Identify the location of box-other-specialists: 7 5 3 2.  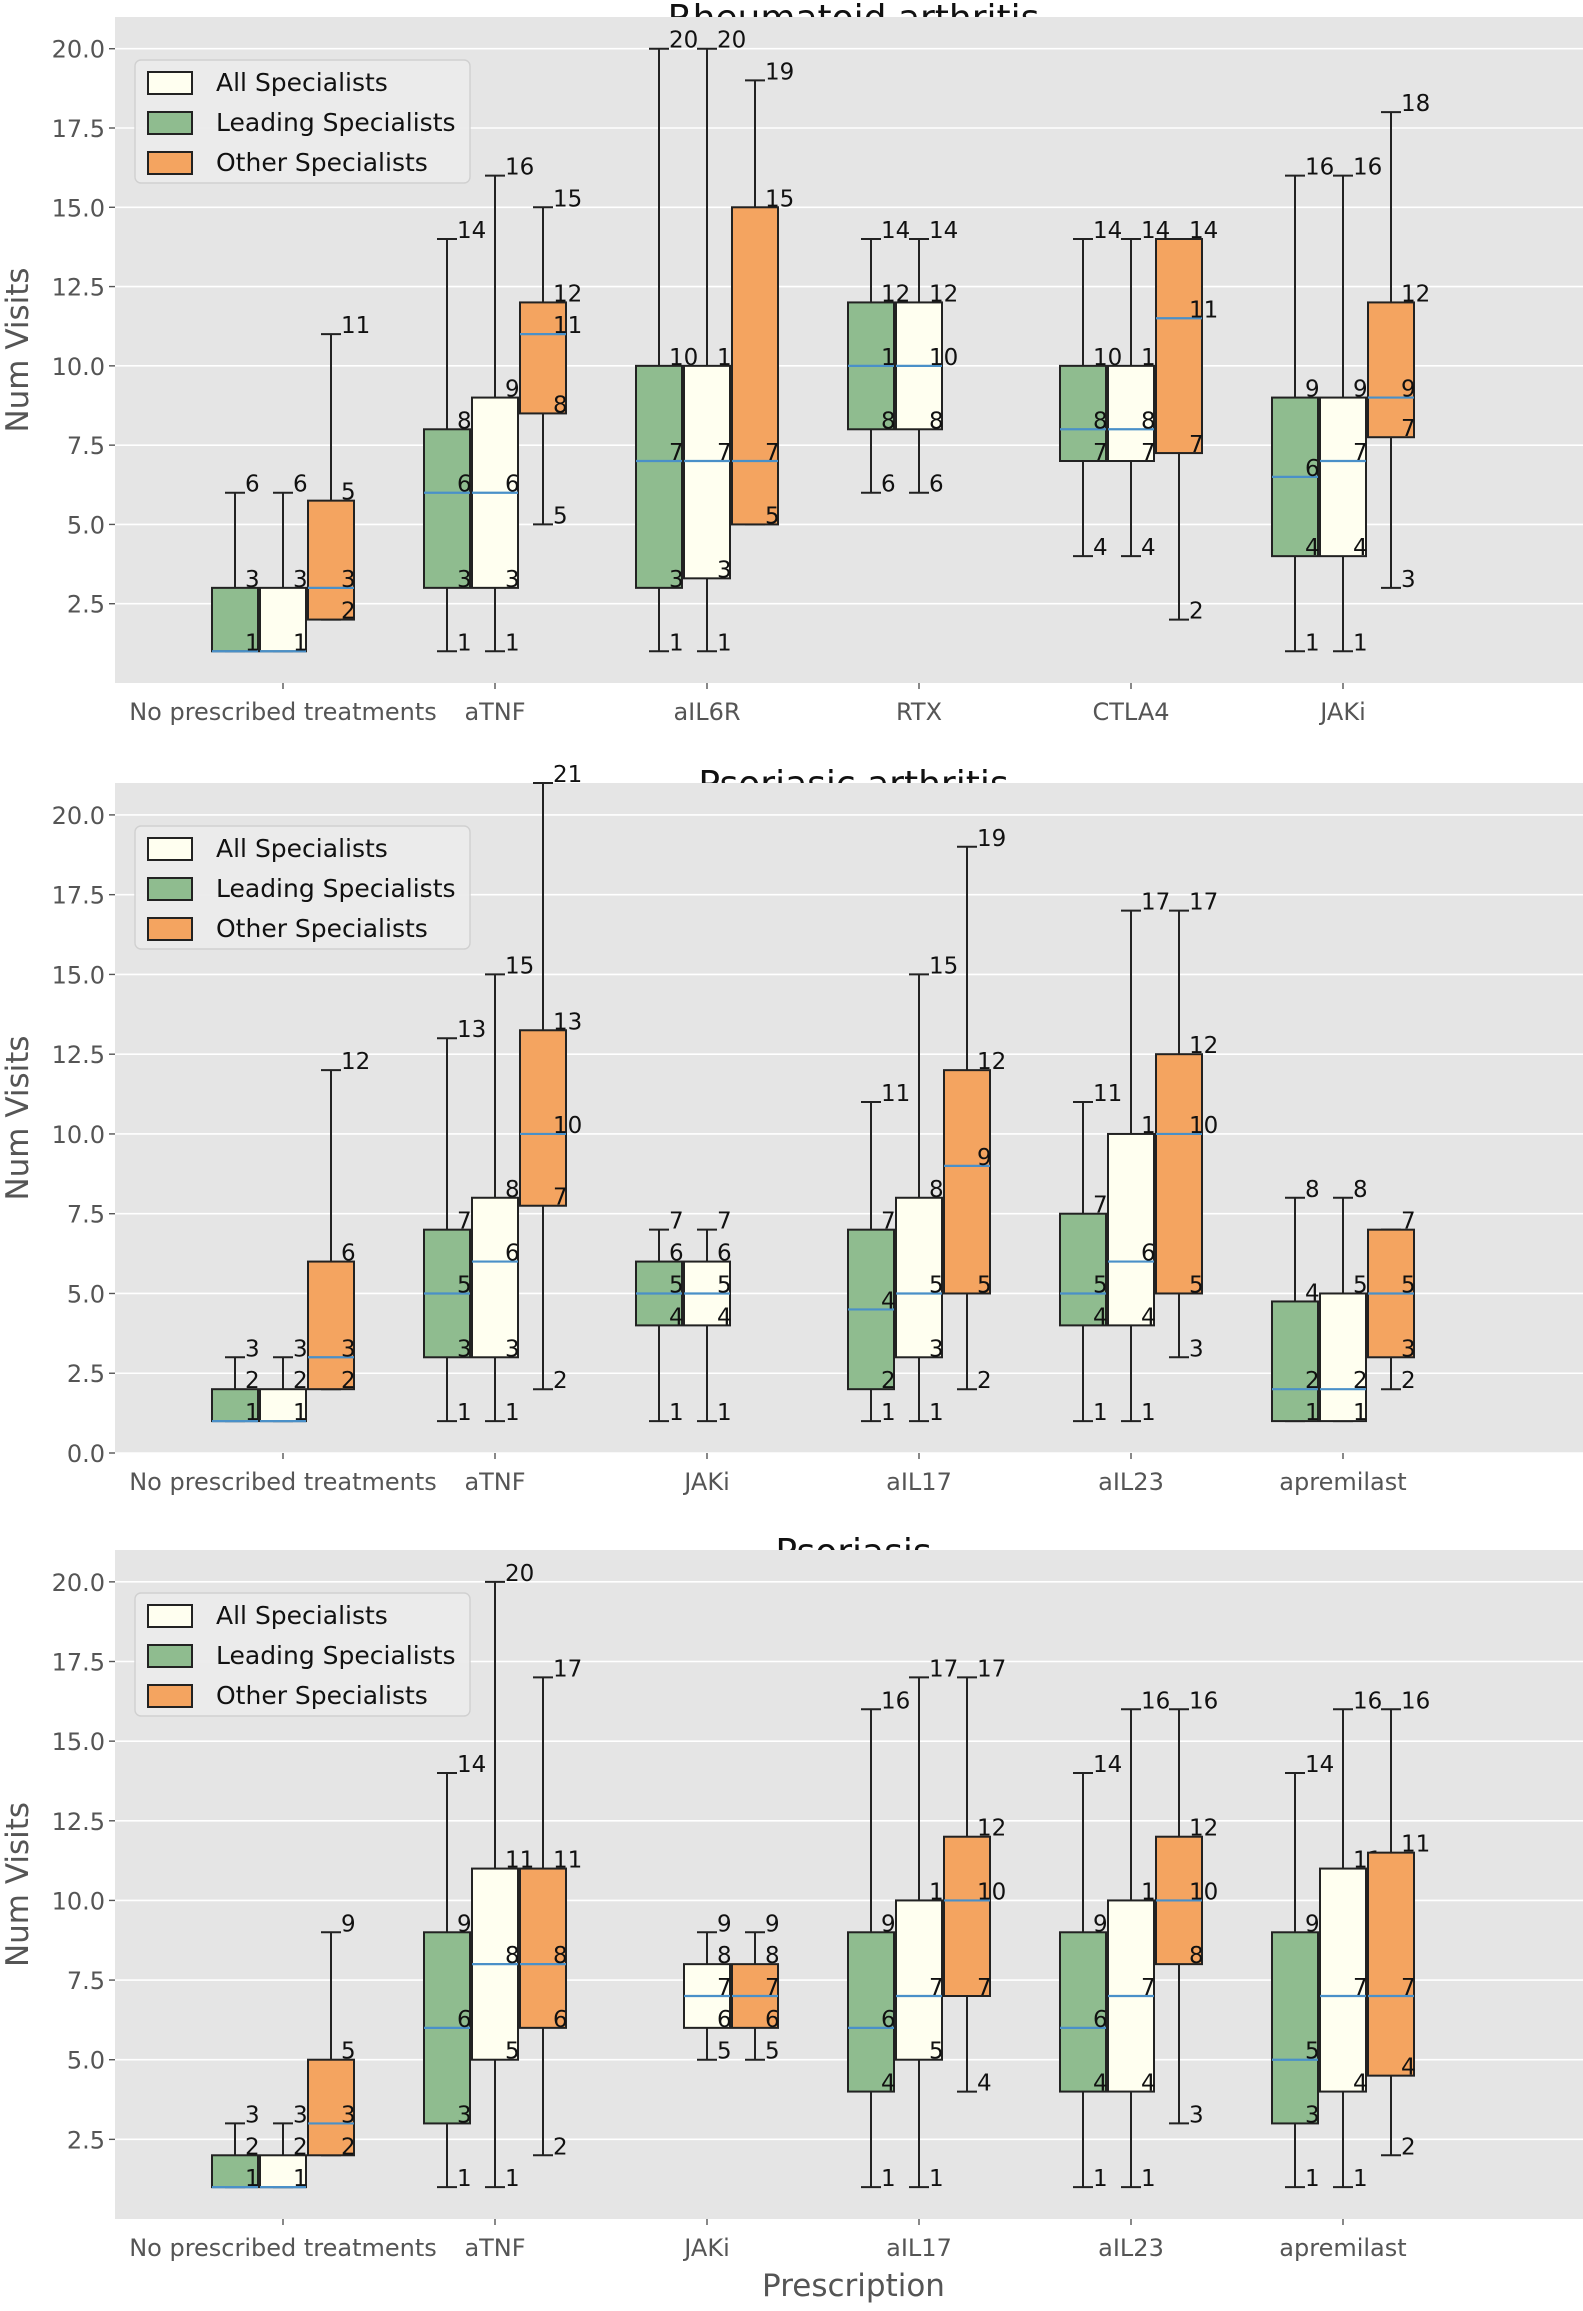
(1391, 1301).